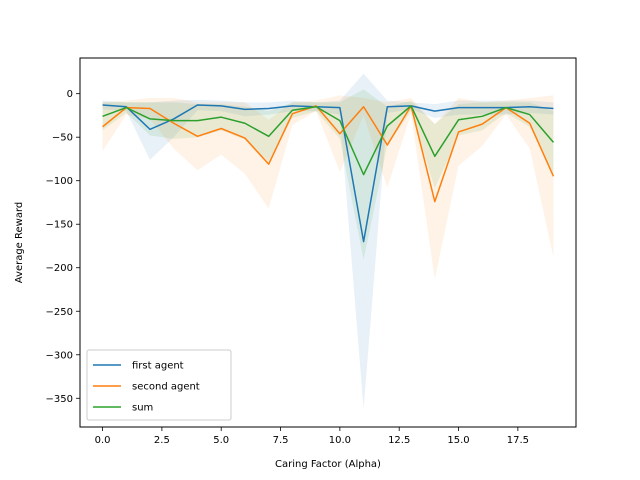  Describe the element at coordinates (399, 440) in the screenshot. I see `x-tick-label: 12.5` at that location.